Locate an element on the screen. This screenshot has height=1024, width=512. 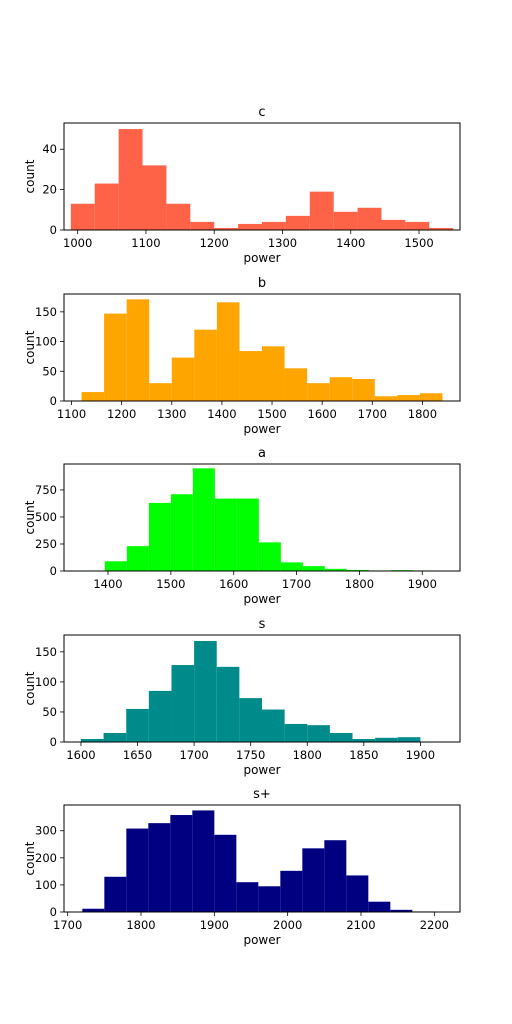
x-tick-label: 1600 is located at coordinates (233, 584).